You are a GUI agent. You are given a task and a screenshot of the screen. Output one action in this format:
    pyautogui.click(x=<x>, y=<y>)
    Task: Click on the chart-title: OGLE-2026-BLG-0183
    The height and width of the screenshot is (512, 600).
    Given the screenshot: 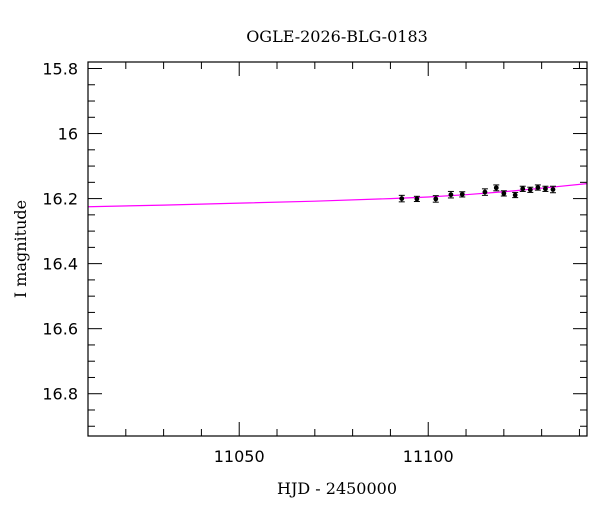 What is the action you would take?
    pyautogui.click(x=337, y=36)
    